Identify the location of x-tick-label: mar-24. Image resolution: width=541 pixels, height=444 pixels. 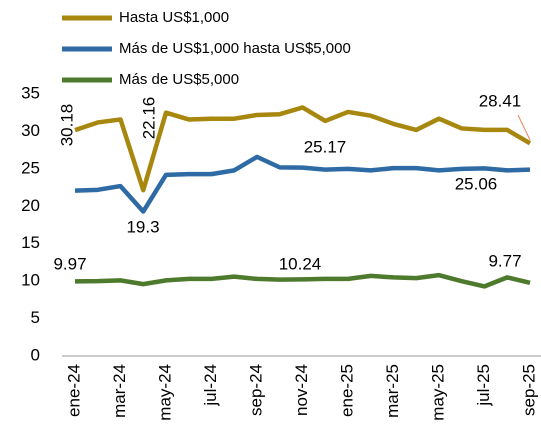
(119, 391).